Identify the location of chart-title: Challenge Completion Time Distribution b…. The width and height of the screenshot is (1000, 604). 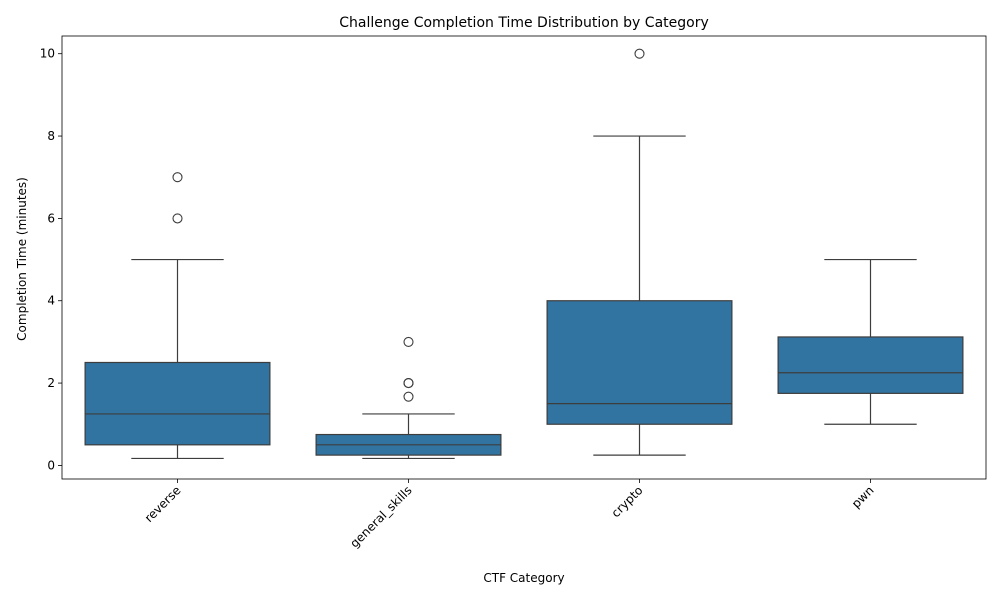
(524, 23).